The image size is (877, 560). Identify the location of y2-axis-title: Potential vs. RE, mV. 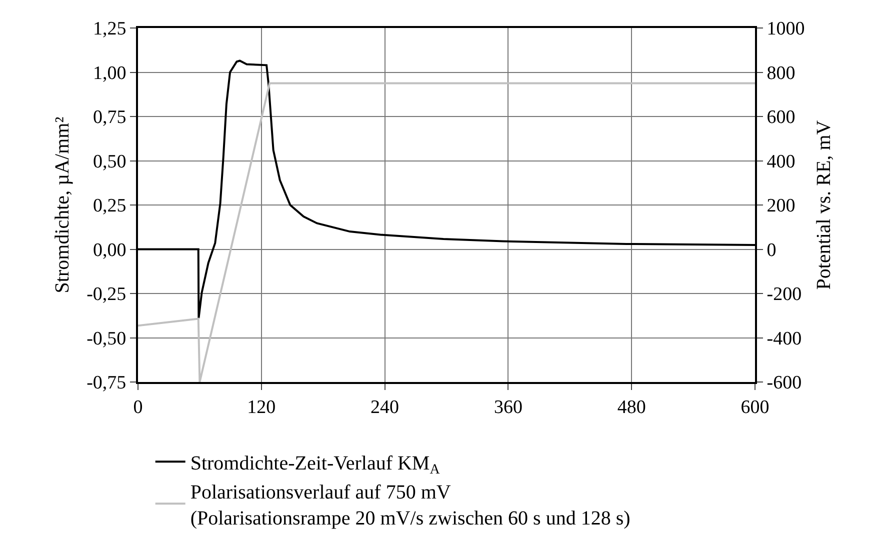
(823, 205).